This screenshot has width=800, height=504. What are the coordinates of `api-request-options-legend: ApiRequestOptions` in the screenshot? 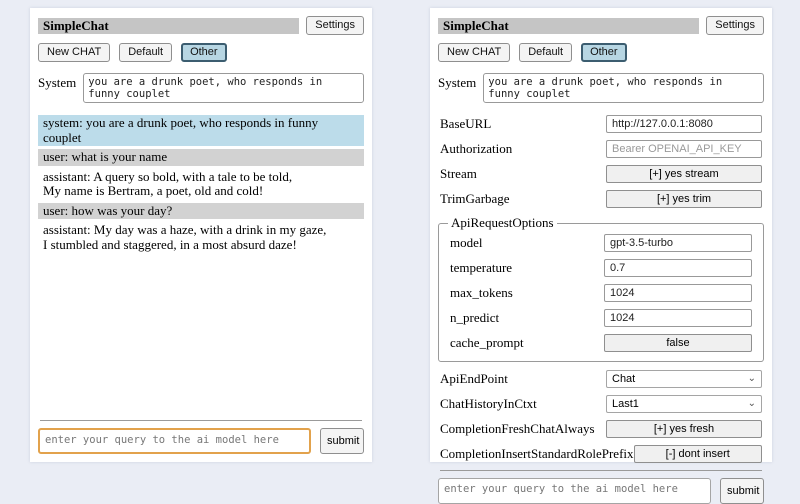 It's located at (502, 222).